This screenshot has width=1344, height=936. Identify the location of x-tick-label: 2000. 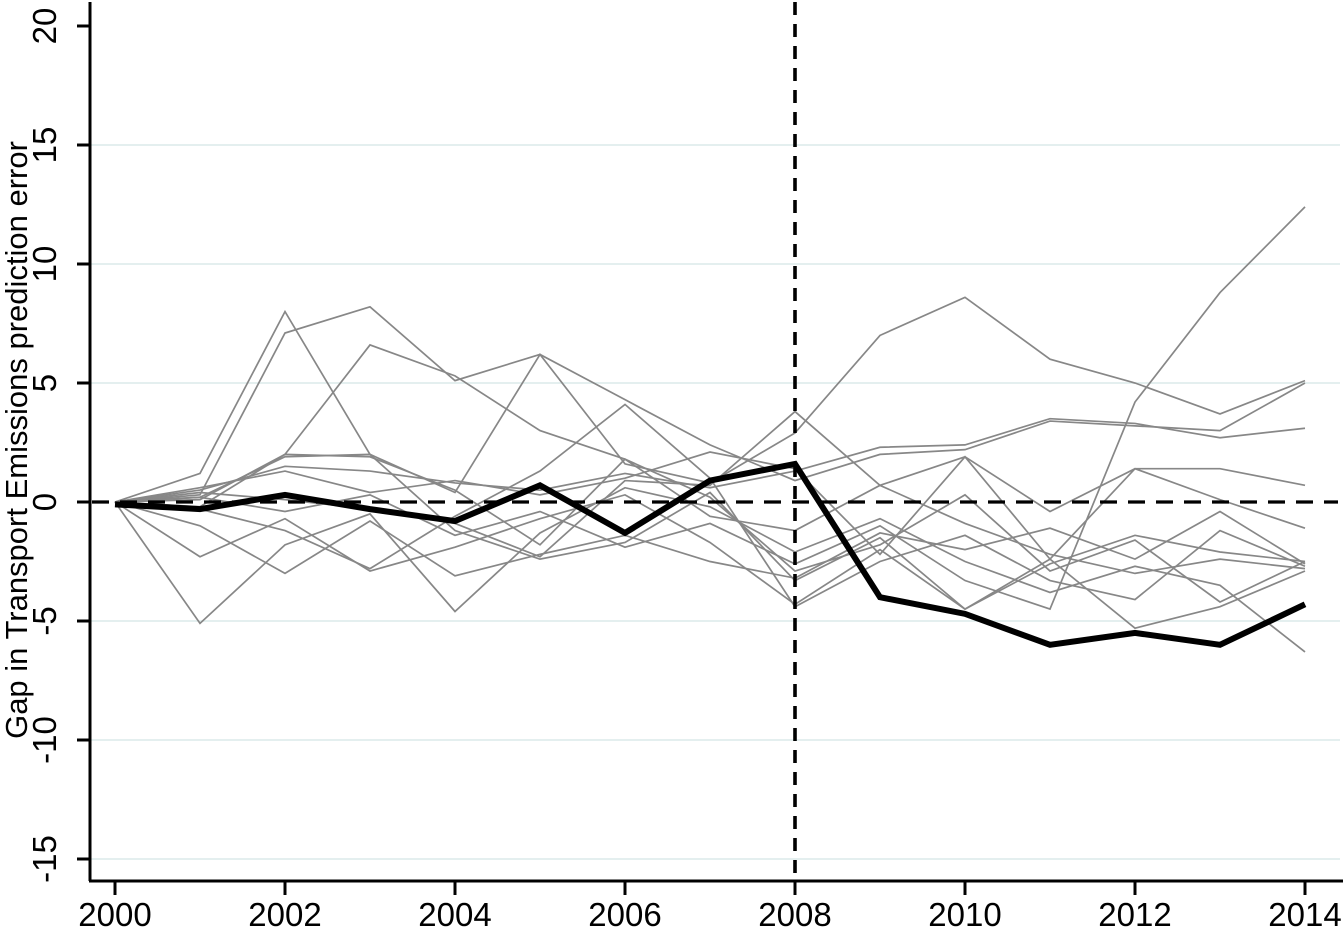
(114, 914).